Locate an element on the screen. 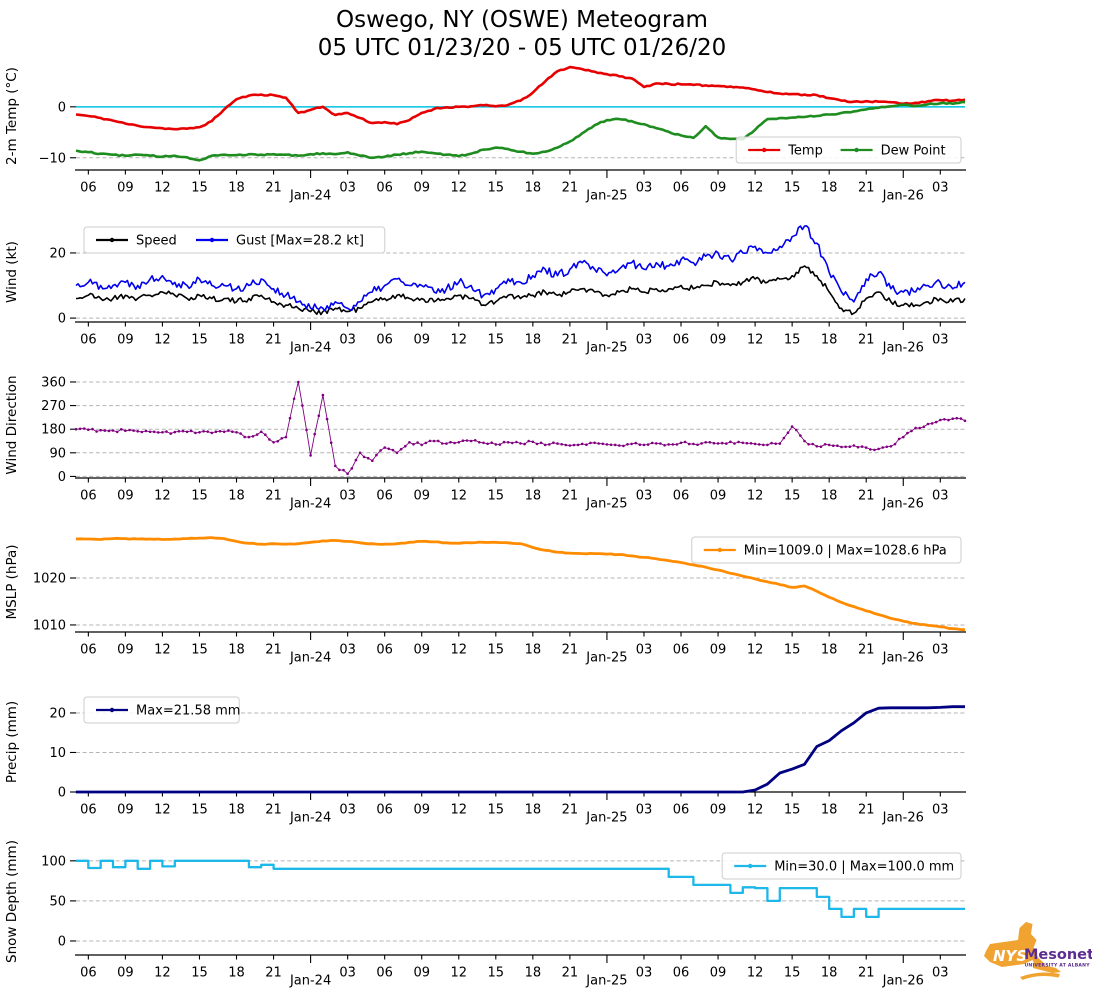 The height and width of the screenshot is (1001, 1094). legend-label: Min=30.0 | Max=100.0 mm is located at coordinates (864, 867).